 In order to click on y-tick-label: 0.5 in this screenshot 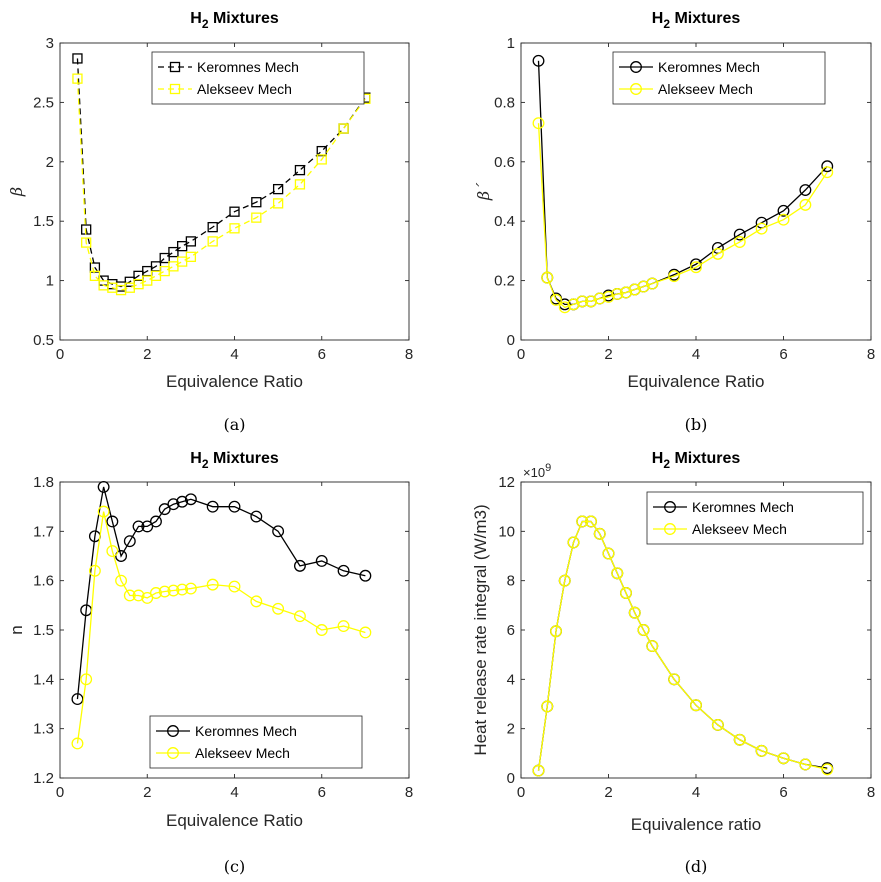, I will do `click(43, 340)`.